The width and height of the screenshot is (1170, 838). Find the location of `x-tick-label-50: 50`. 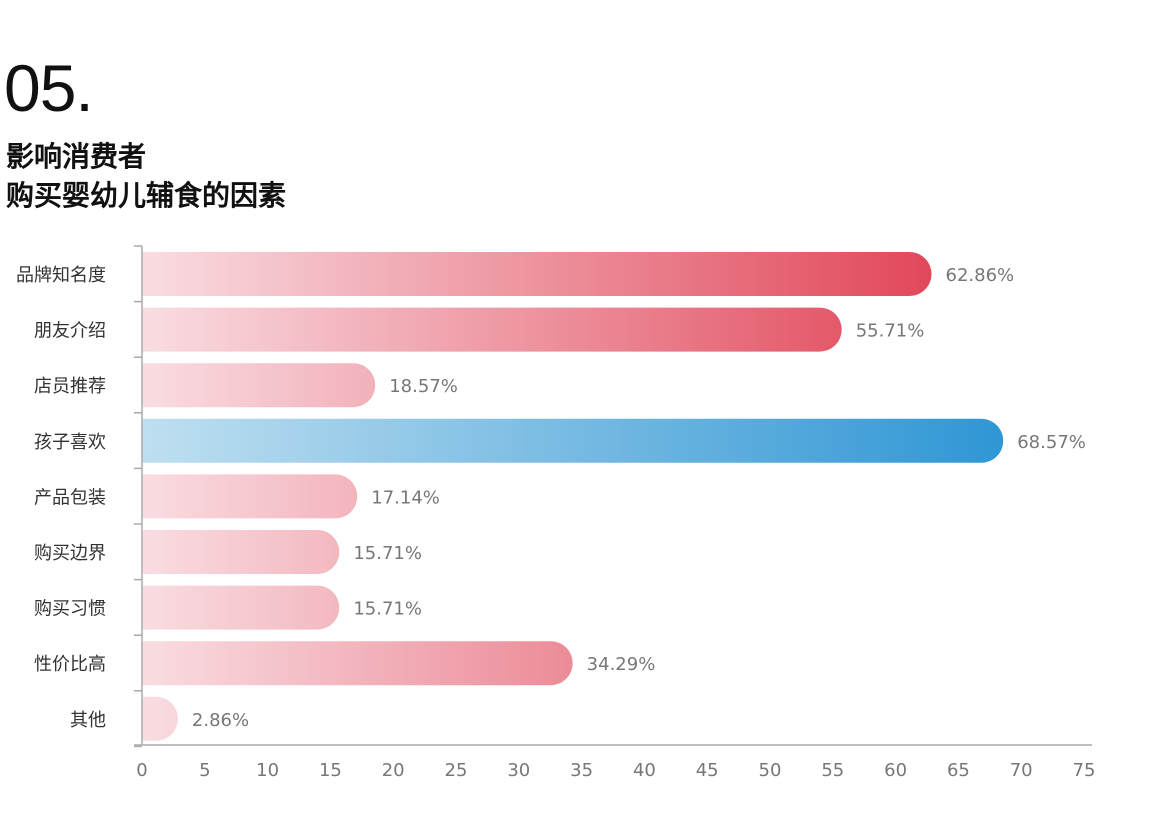

x-tick-label-50: 50 is located at coordinates (770, 770).